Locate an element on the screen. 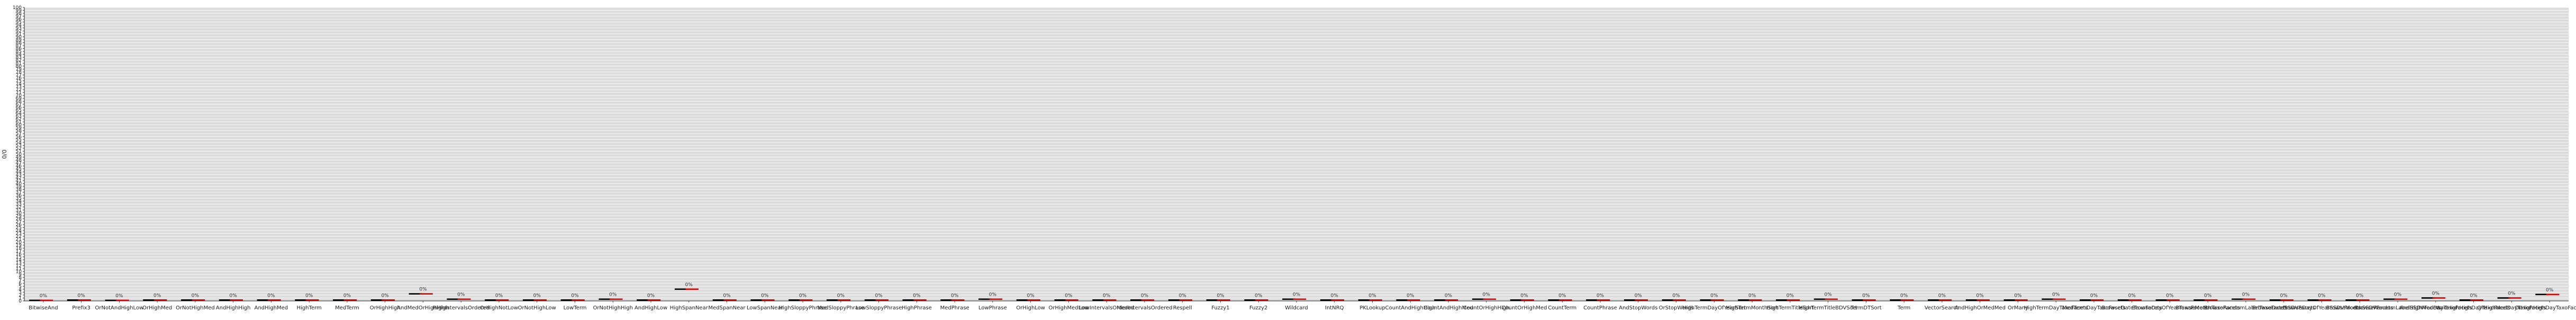  x-tick-label: LowIntervalsOrdered is located at coordinates (1106, 308).